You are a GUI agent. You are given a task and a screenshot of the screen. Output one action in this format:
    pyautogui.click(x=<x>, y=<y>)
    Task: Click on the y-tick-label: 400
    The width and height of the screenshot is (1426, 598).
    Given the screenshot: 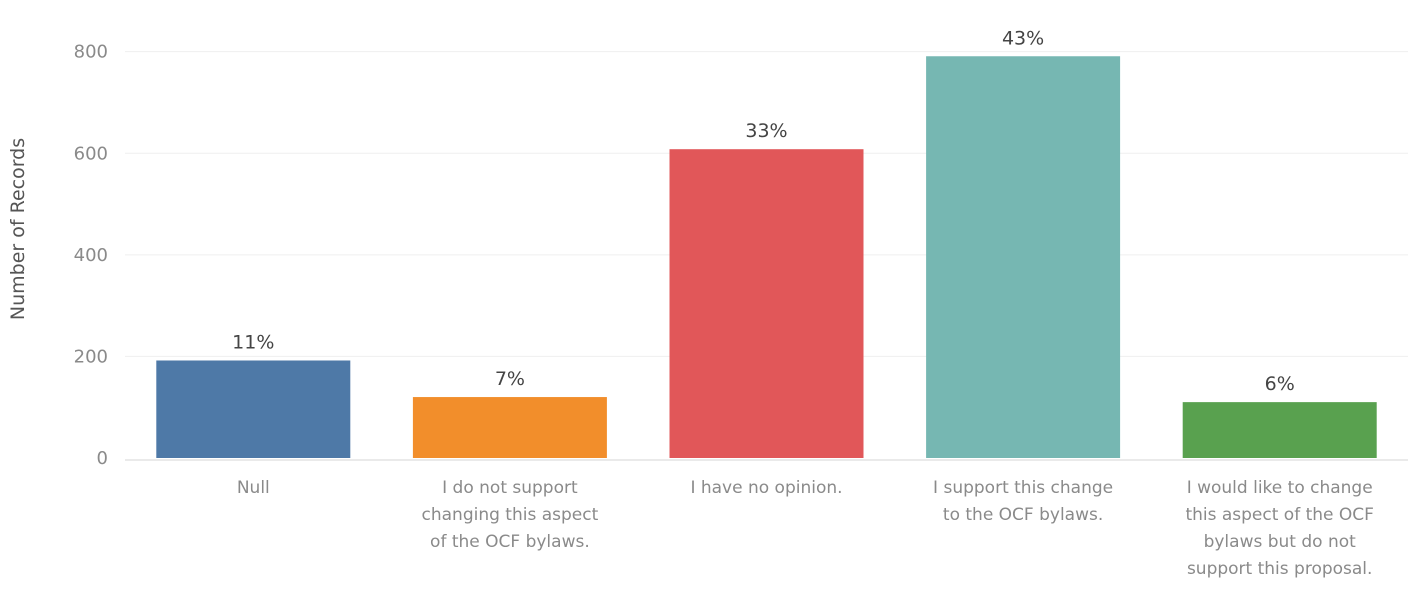 What is the action you would take?
    pyautogui.click(x=91, y=255)
    